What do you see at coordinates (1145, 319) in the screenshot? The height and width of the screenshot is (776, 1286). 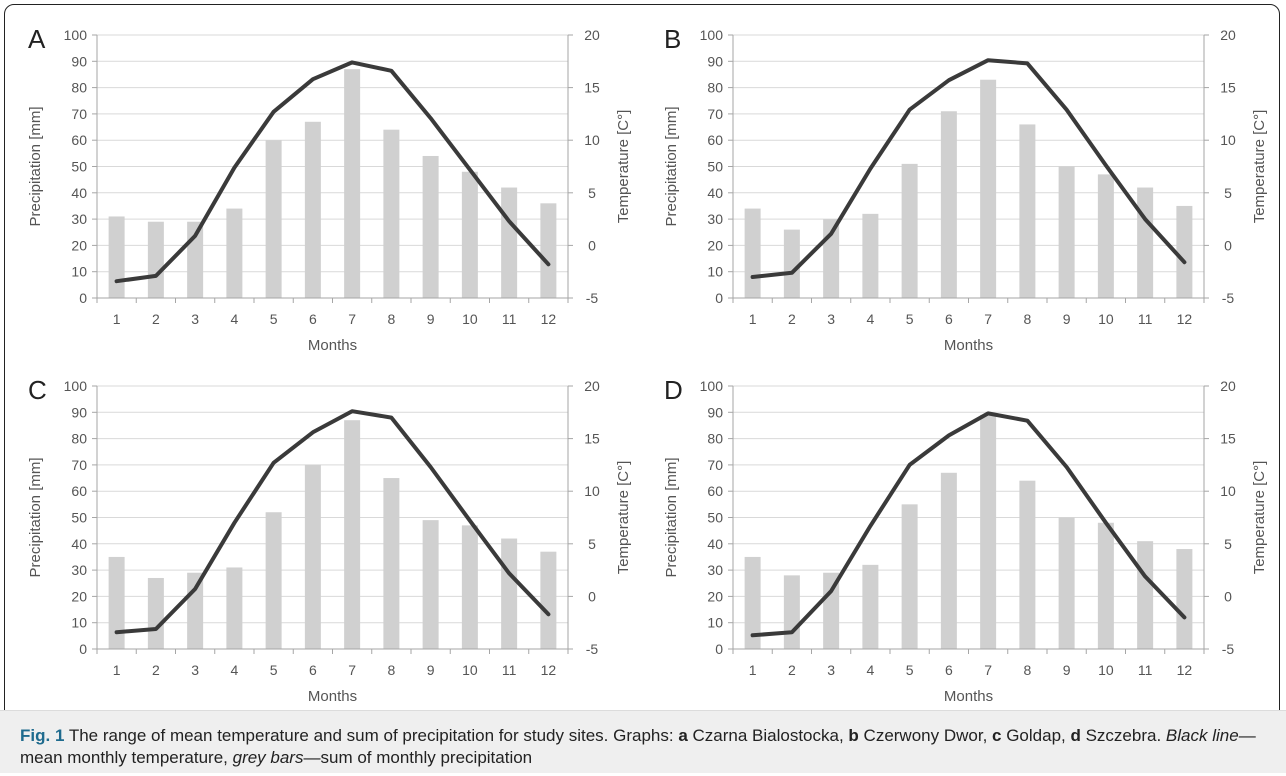 I see `x-tick-label: 11` at bounding box center [1145, 319].